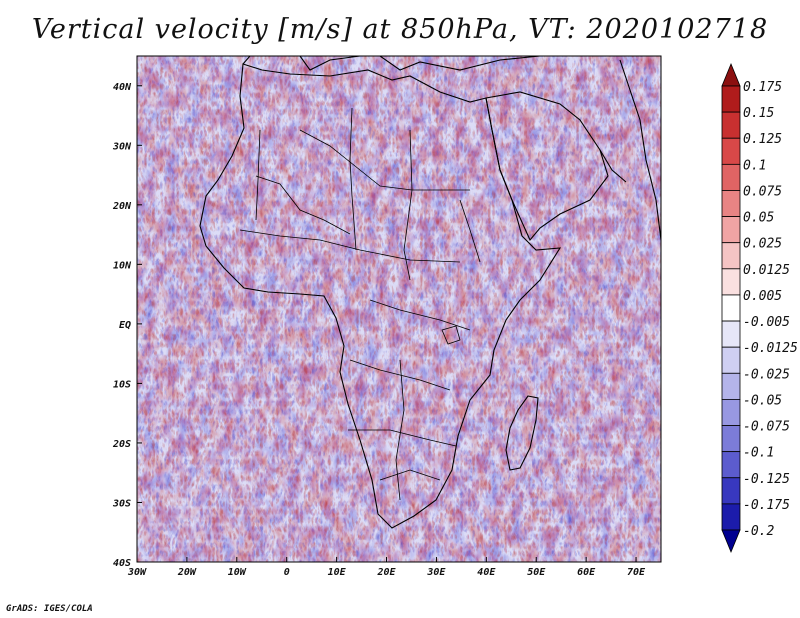 This screenshot has height=618, width=800. What do you see at coordinates (766, 322) in the screenshot?
I see `colorbar-label: -0.005` at bounding box center [766, 322].